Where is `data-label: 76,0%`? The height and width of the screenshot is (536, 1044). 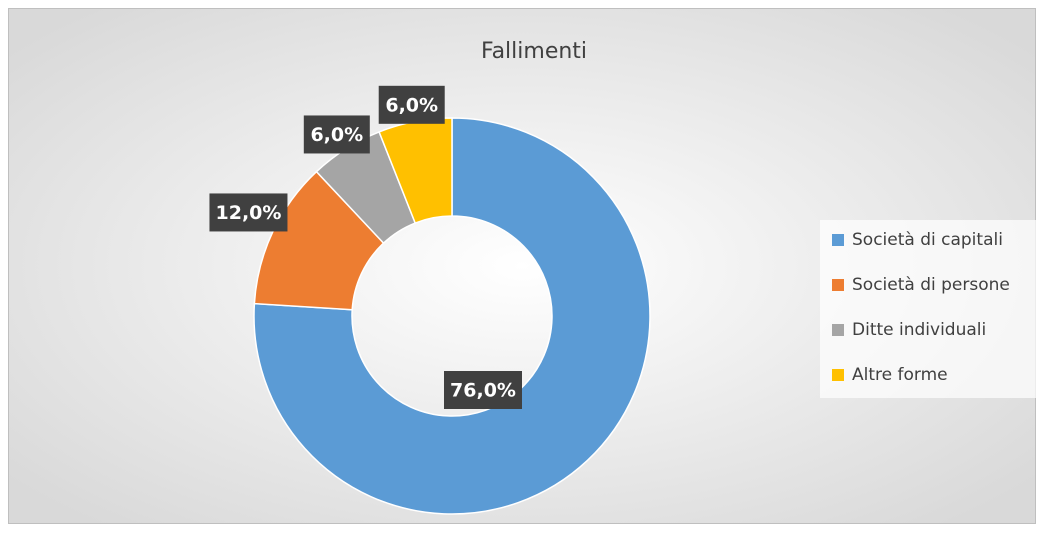
data-label: 76,0% is located at coordinates (483, 391).